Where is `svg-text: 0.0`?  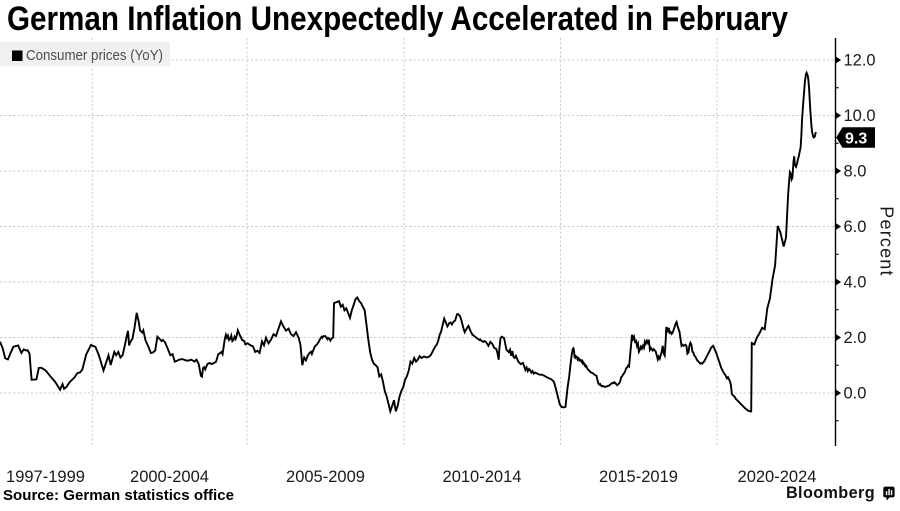
svg-text: 0.0 is located at coordinates (855, 394).